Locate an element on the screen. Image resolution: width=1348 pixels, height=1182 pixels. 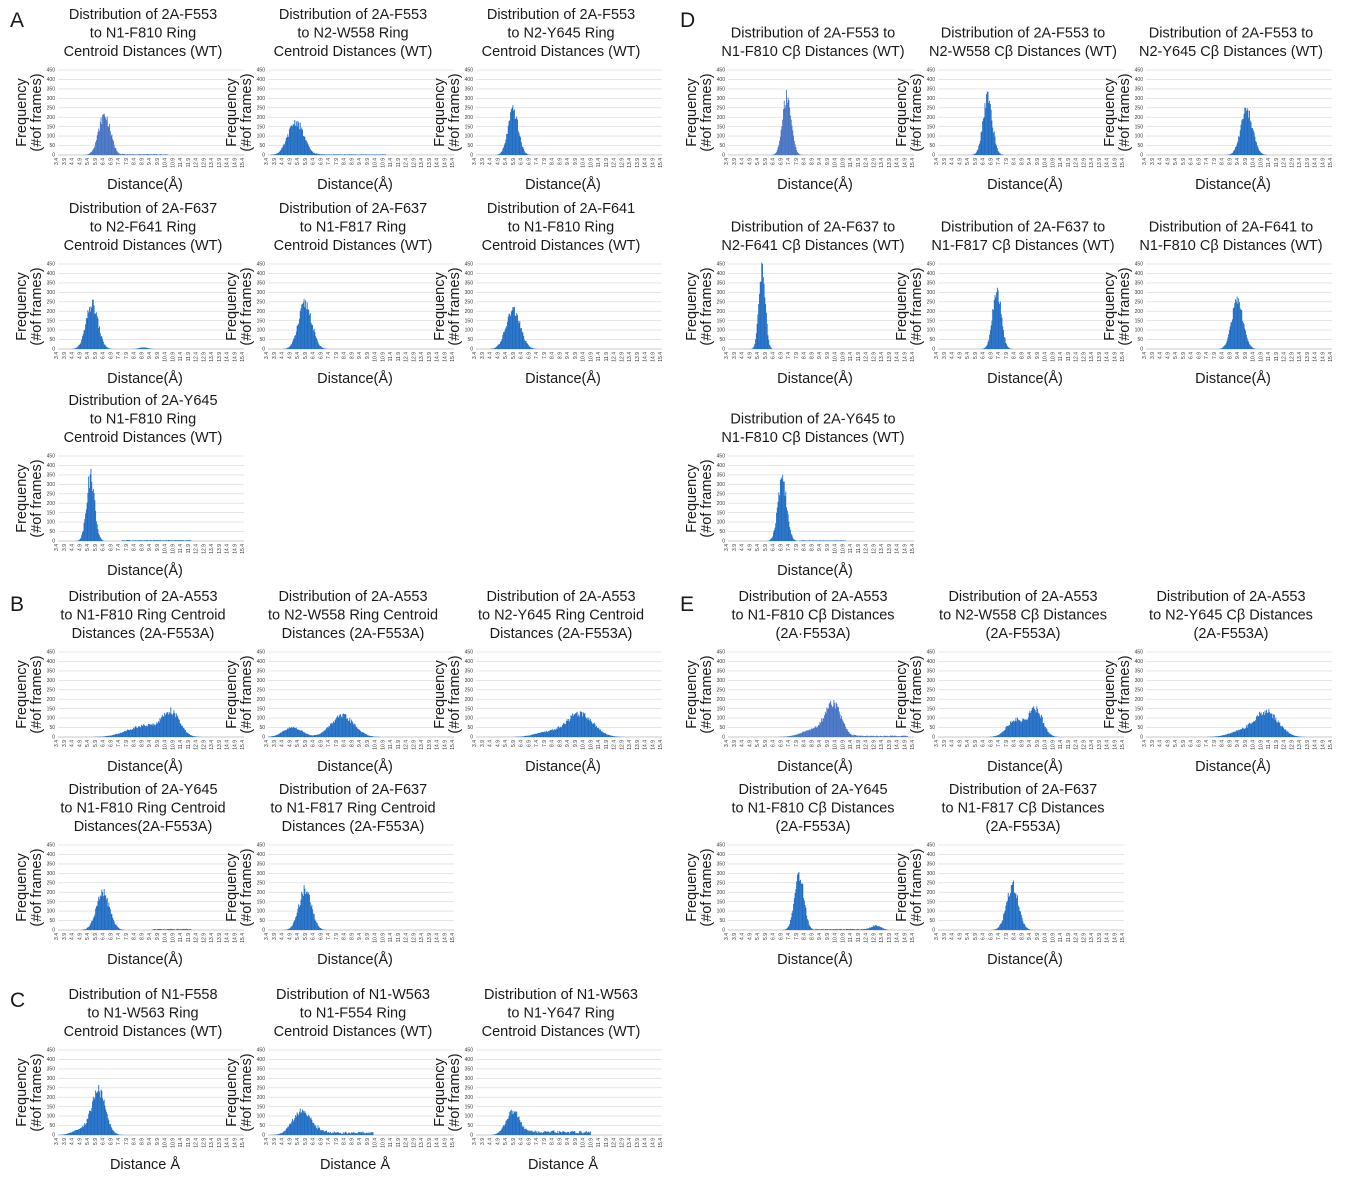
x-tick-label: 5.9 is located at coordinates (766, 743).